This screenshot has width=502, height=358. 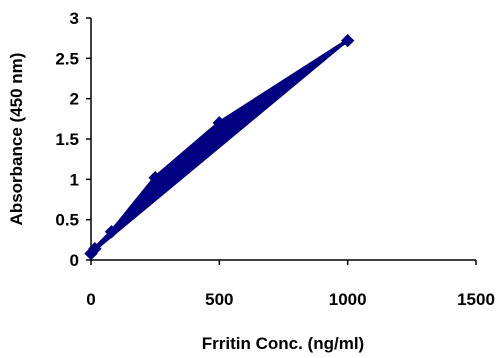 What do you see at coordinates (16, 139) in the screenshot?
I see `y-axis-title: Absorbance (450 nm)` at bounding box center [16, 139].